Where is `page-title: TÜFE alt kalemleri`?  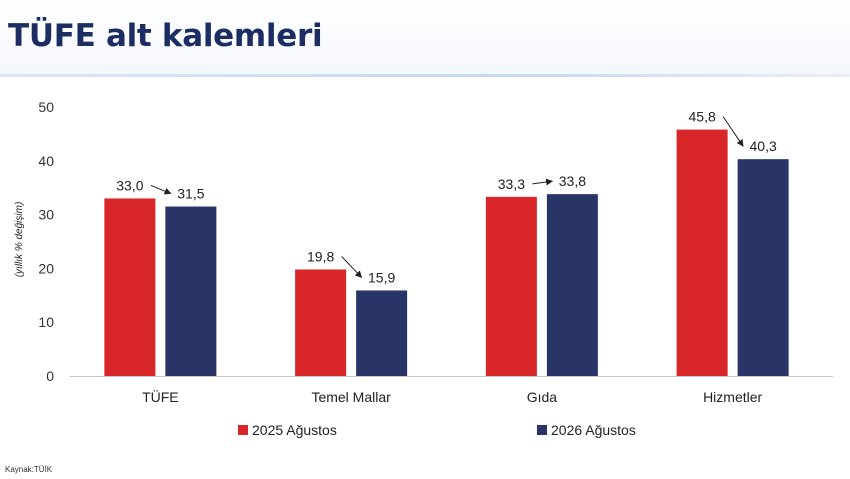 page-title: TÜFE alt kalemleri is located at coordinates (165, 36).